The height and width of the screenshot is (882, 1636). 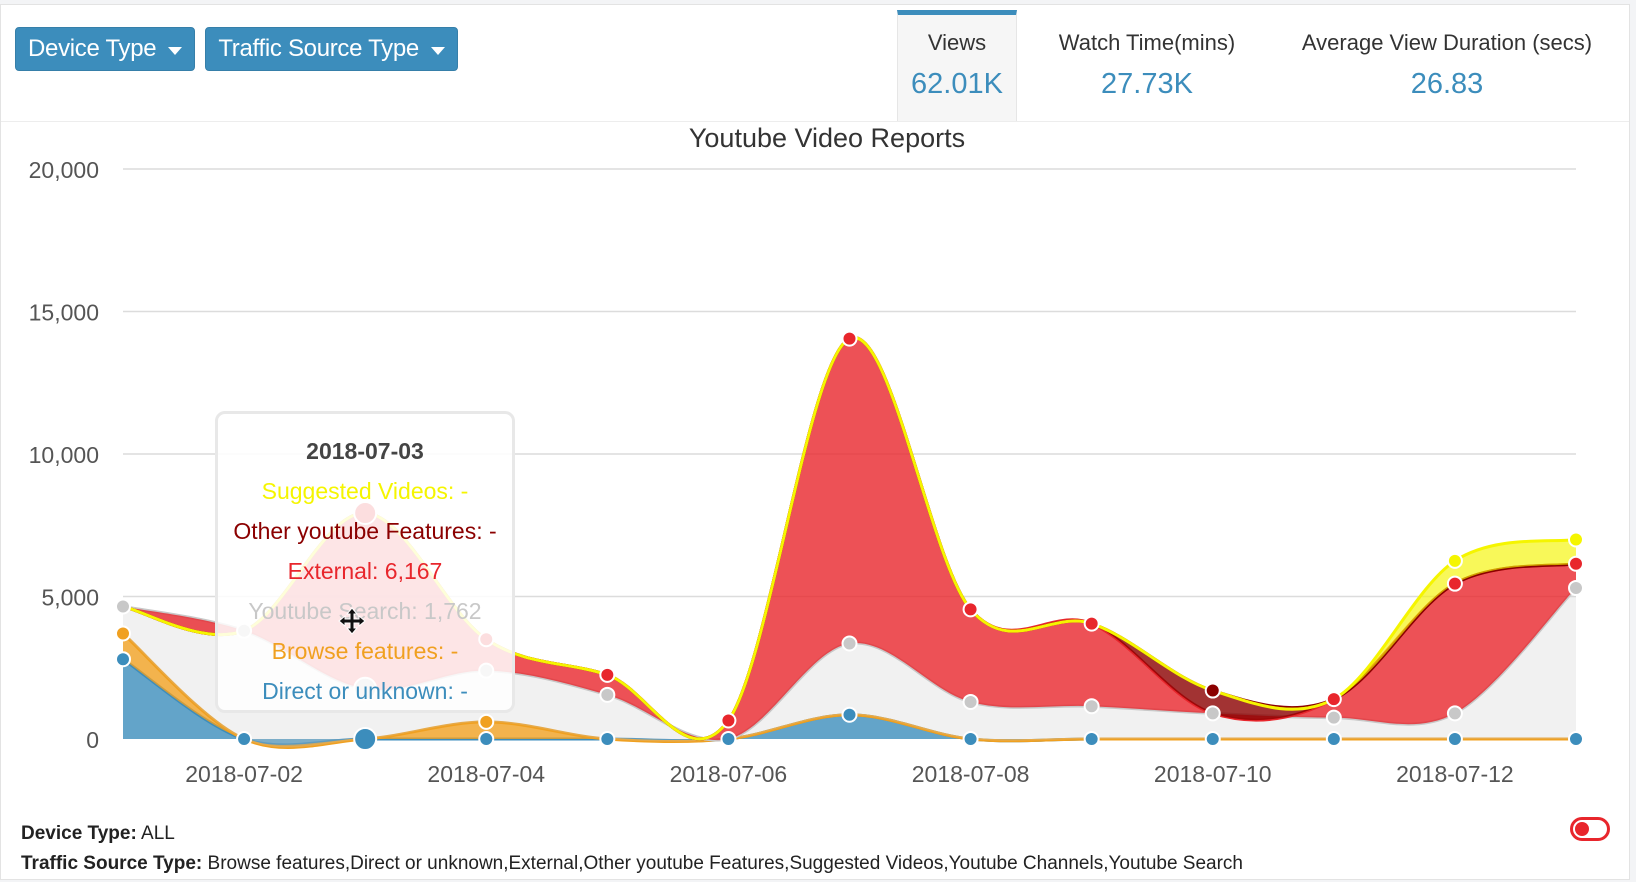 I want to click on x-tick-label: 2018-07-06, so click(x=729, y=774).